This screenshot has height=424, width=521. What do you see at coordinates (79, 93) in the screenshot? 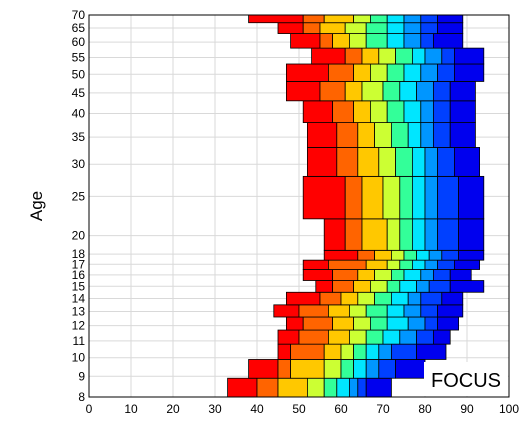
I see `y-tick-label: 45` at bounding box center [79, 93].